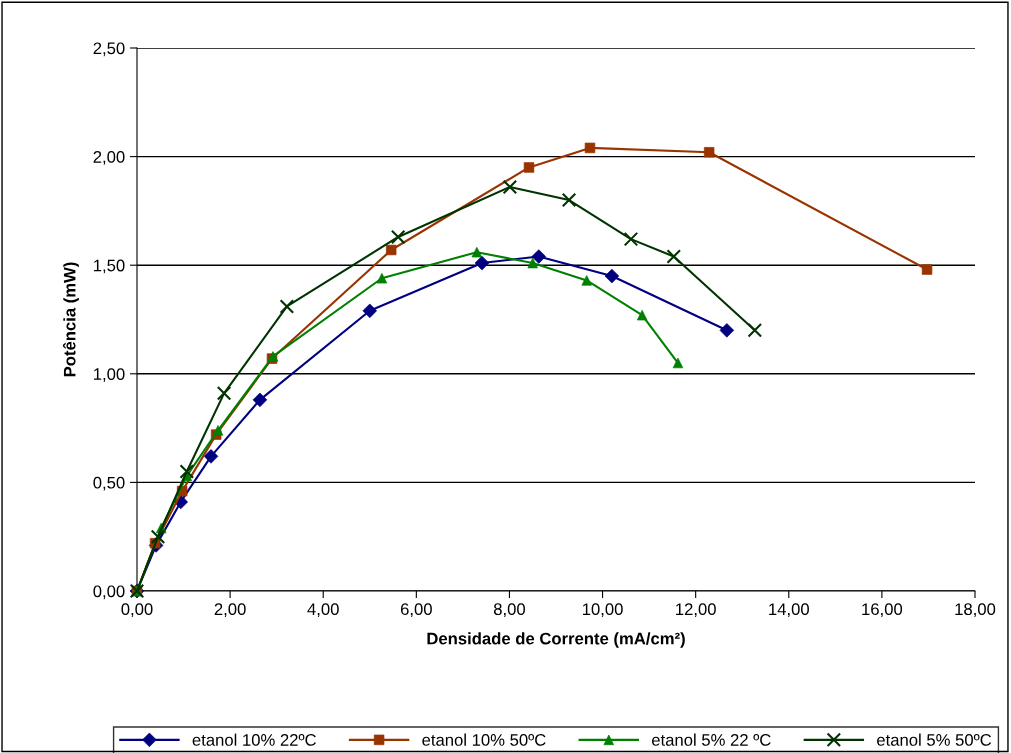 The width and height of the screenshot is (1011, 753). I want to click on x-tick-label: 0,00, so click(137, 610).